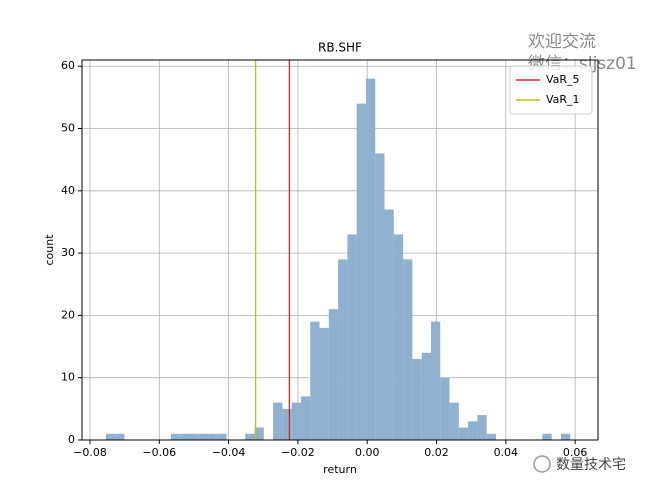 This screenshot has width=660, height=499. What do you see at coordinates (68, 65) in the screenshot?
I see `y-tick-label: 60` at bounding box center [68, 65].